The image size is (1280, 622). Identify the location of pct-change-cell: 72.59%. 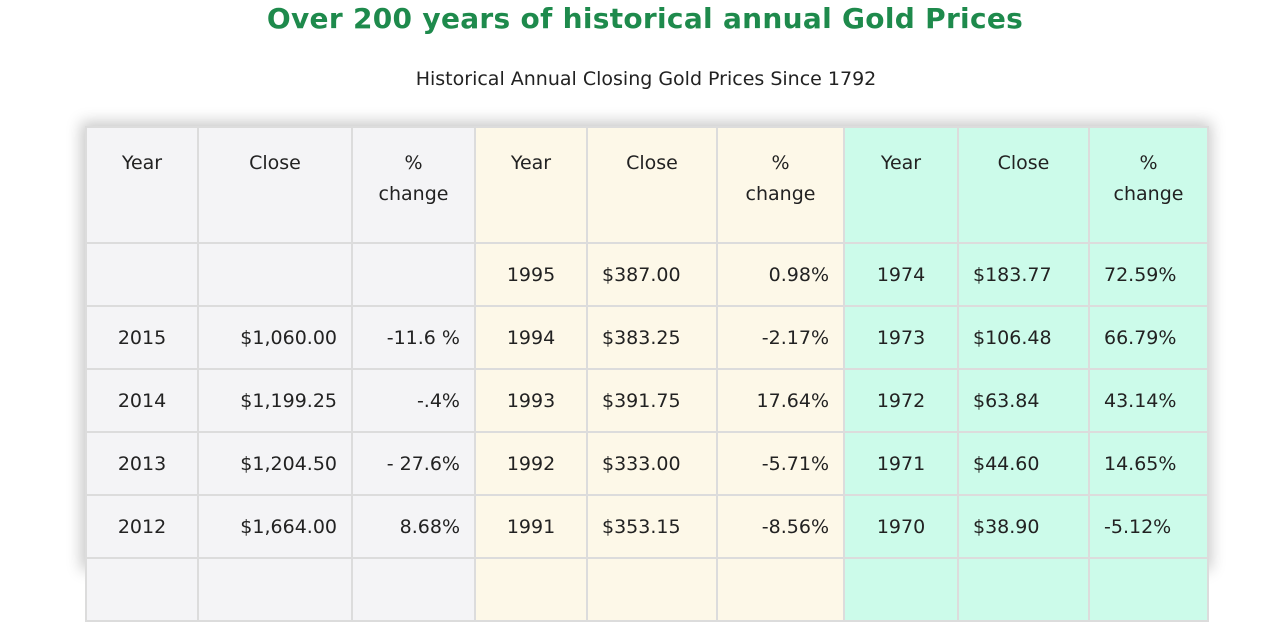
(1148, 274).